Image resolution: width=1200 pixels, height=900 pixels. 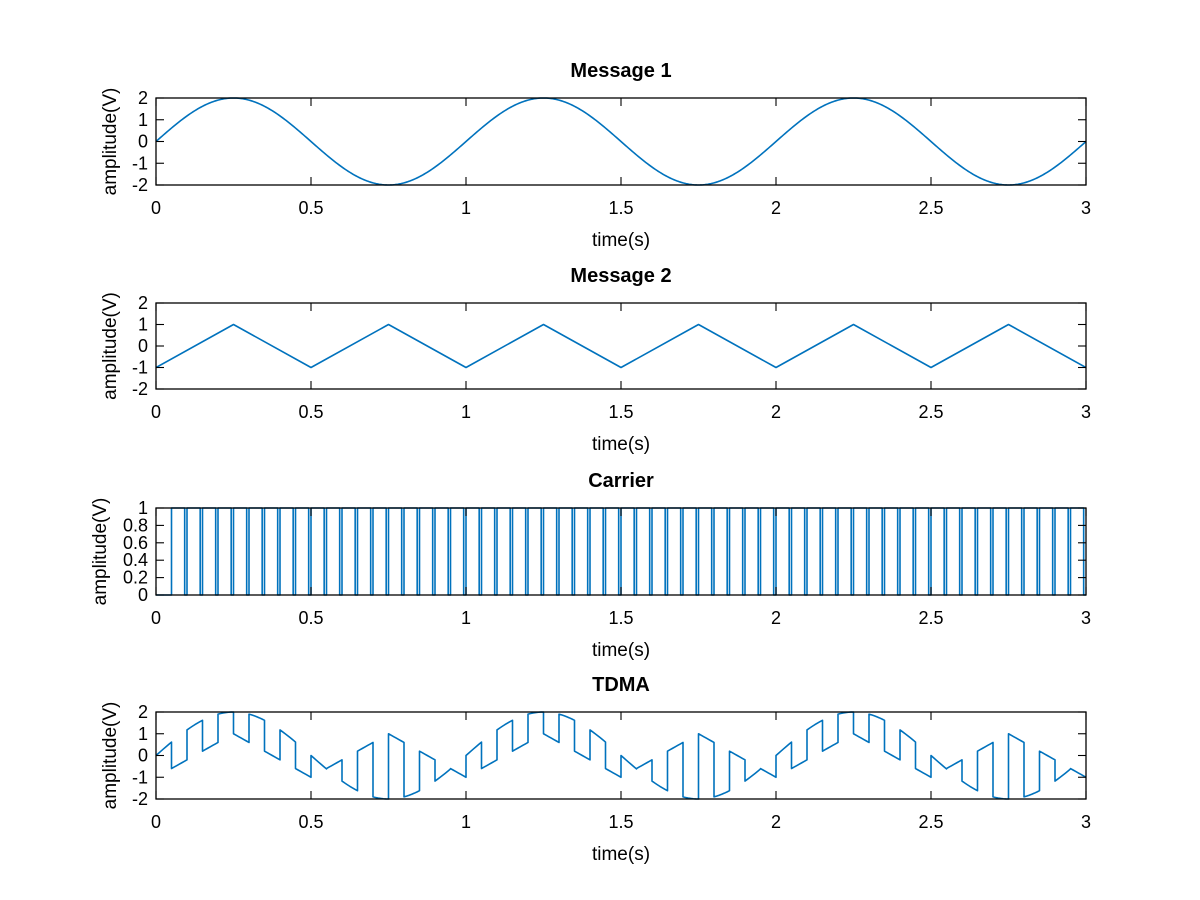 I want to click on axes-frame, so click(x=621, y=346).